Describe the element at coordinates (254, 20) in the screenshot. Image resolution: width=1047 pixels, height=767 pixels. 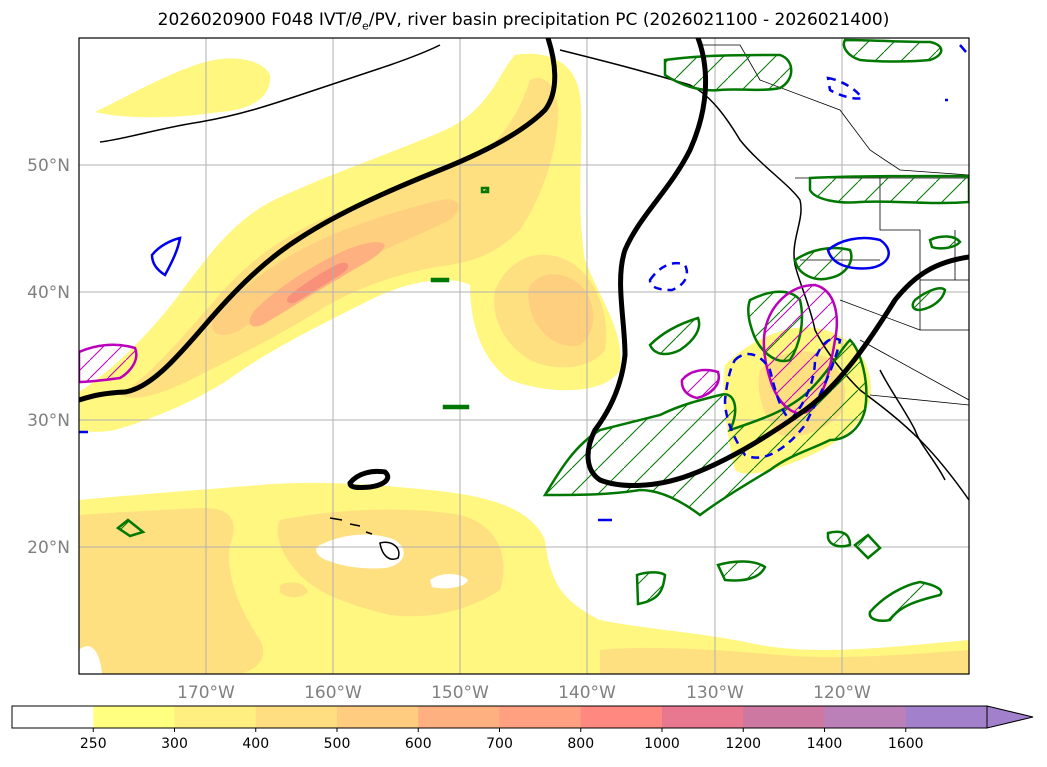
I see `title-prefix: 2026020900 F048 IVT/` at that location.